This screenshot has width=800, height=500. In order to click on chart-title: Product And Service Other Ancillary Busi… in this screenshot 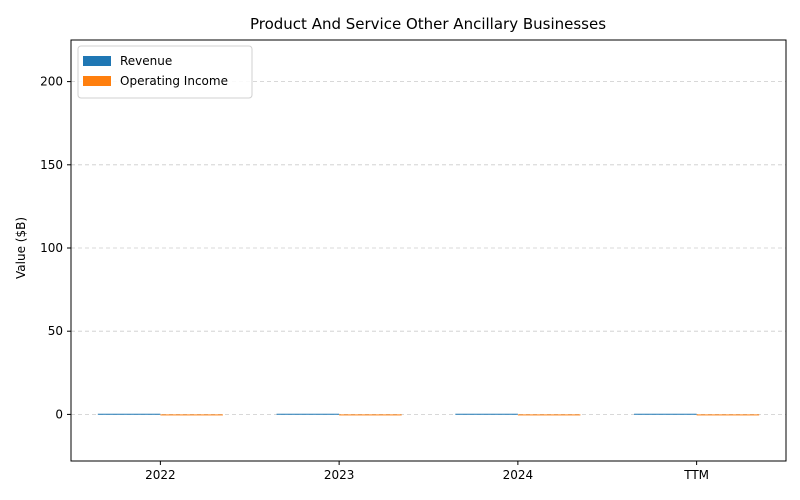, I will do `click(428, 24)`.